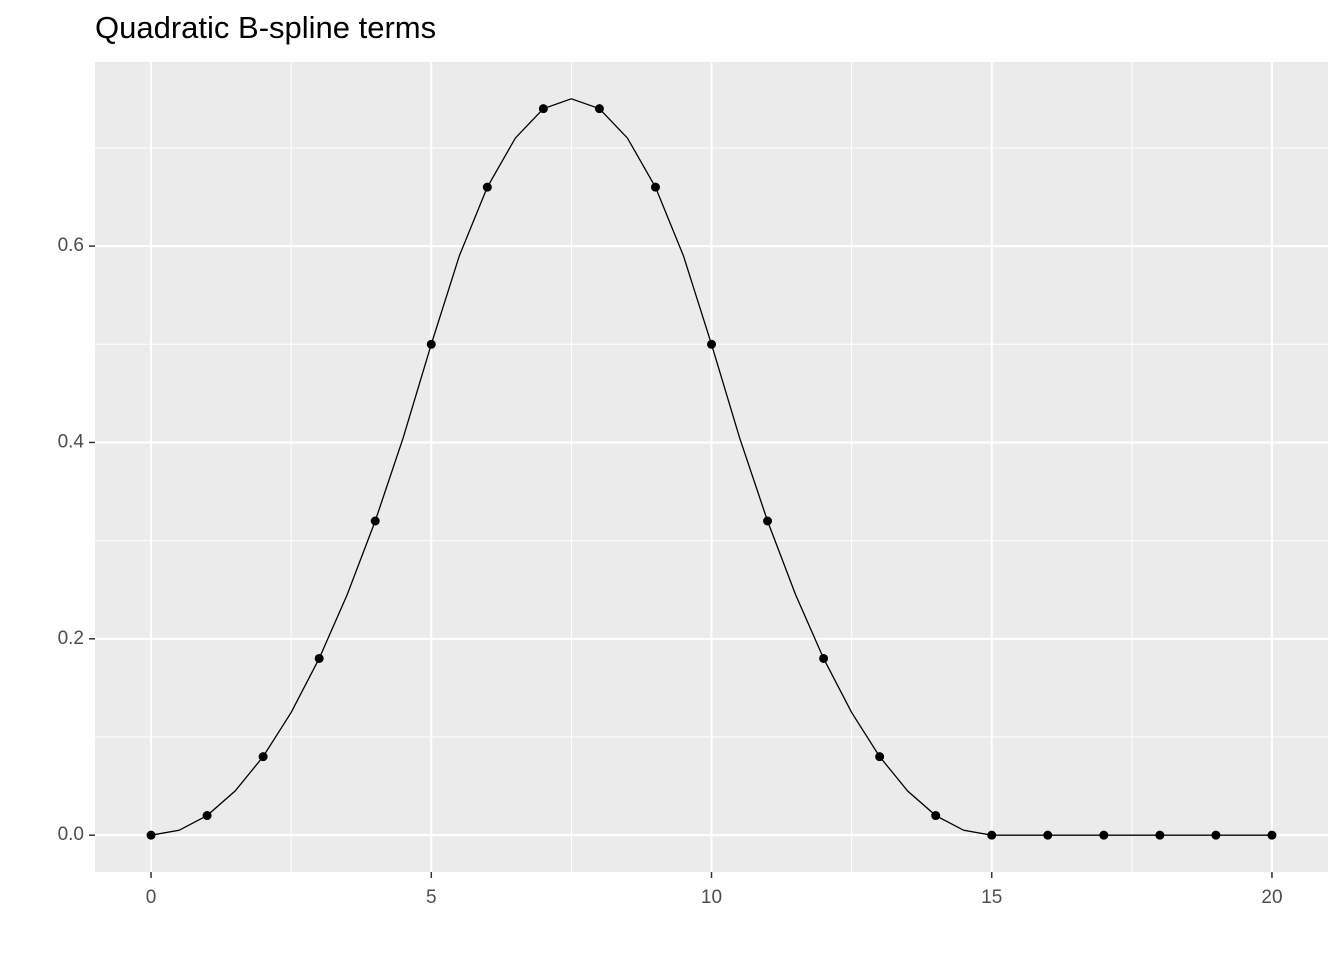 The width and height of the screenshot is (1344, 960). What do you see at coordinates (1271, 897) in the screenshot?
I see `x-tick-label: 20` at bounding box center [1271, 897].